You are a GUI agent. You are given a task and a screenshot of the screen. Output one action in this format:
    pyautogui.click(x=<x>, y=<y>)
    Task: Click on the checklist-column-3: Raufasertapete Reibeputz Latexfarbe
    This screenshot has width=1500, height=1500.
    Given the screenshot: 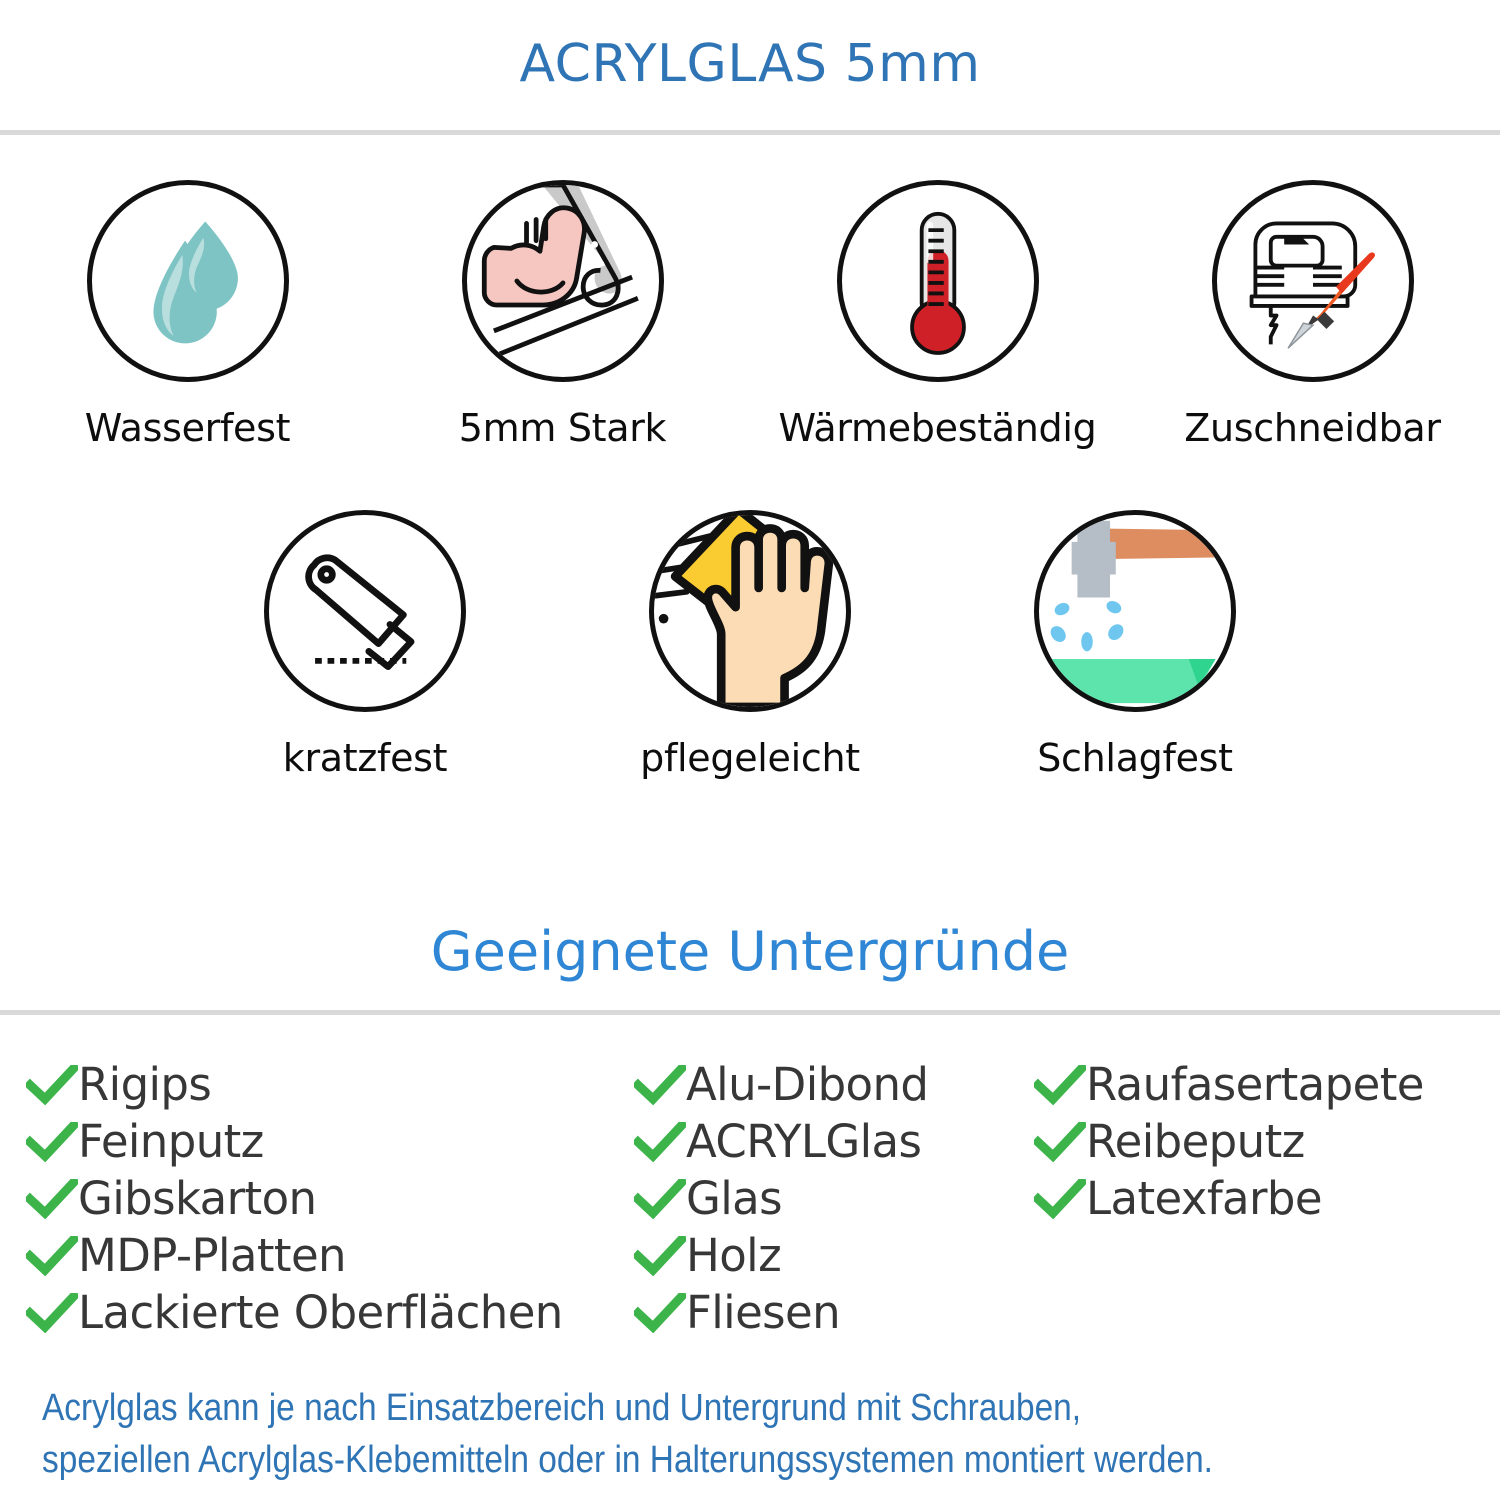 What is the action you would take?
    pyautogui.click(x=1254, y=1198)
    